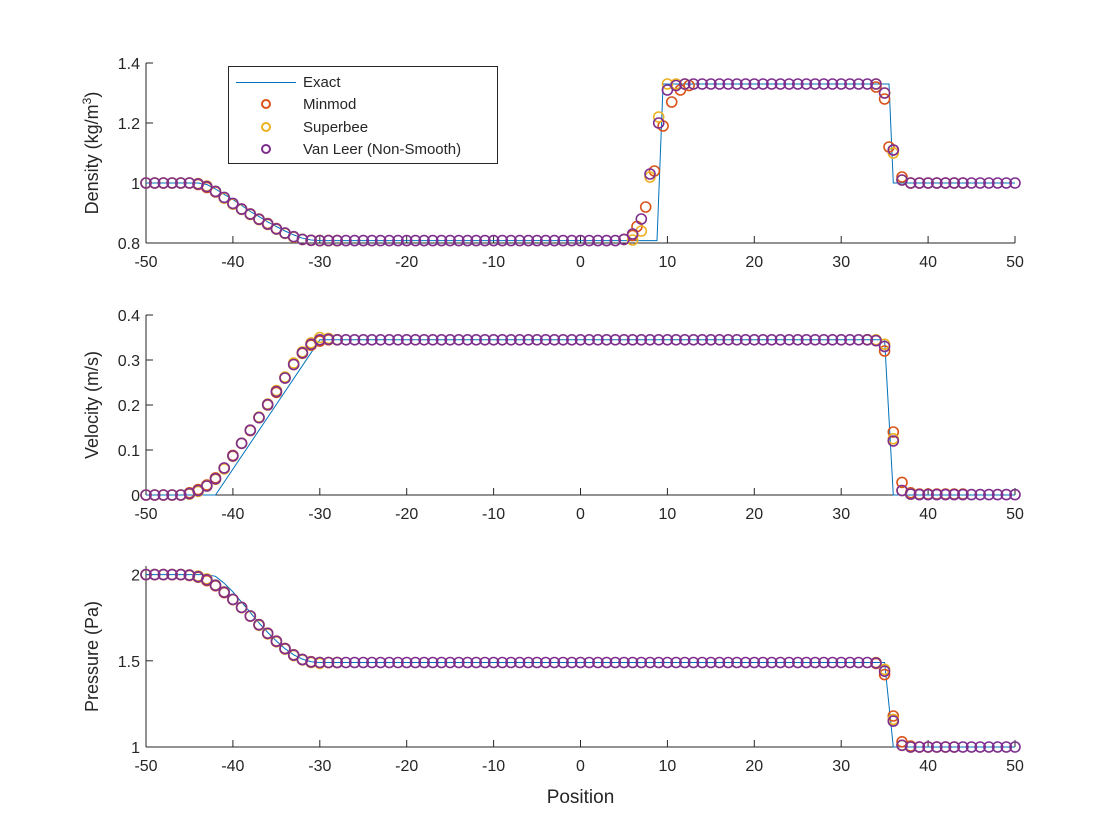  I want to click on y-axis-label: Velocity (m/s), so click(92, 405).